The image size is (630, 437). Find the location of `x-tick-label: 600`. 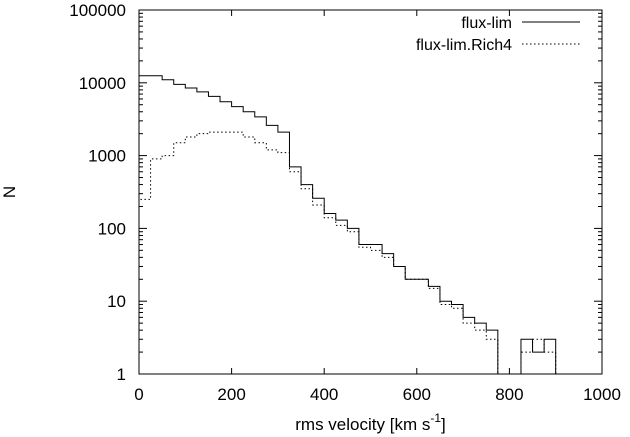

x-tick-label: 600 is located at coordinates (417, 394).